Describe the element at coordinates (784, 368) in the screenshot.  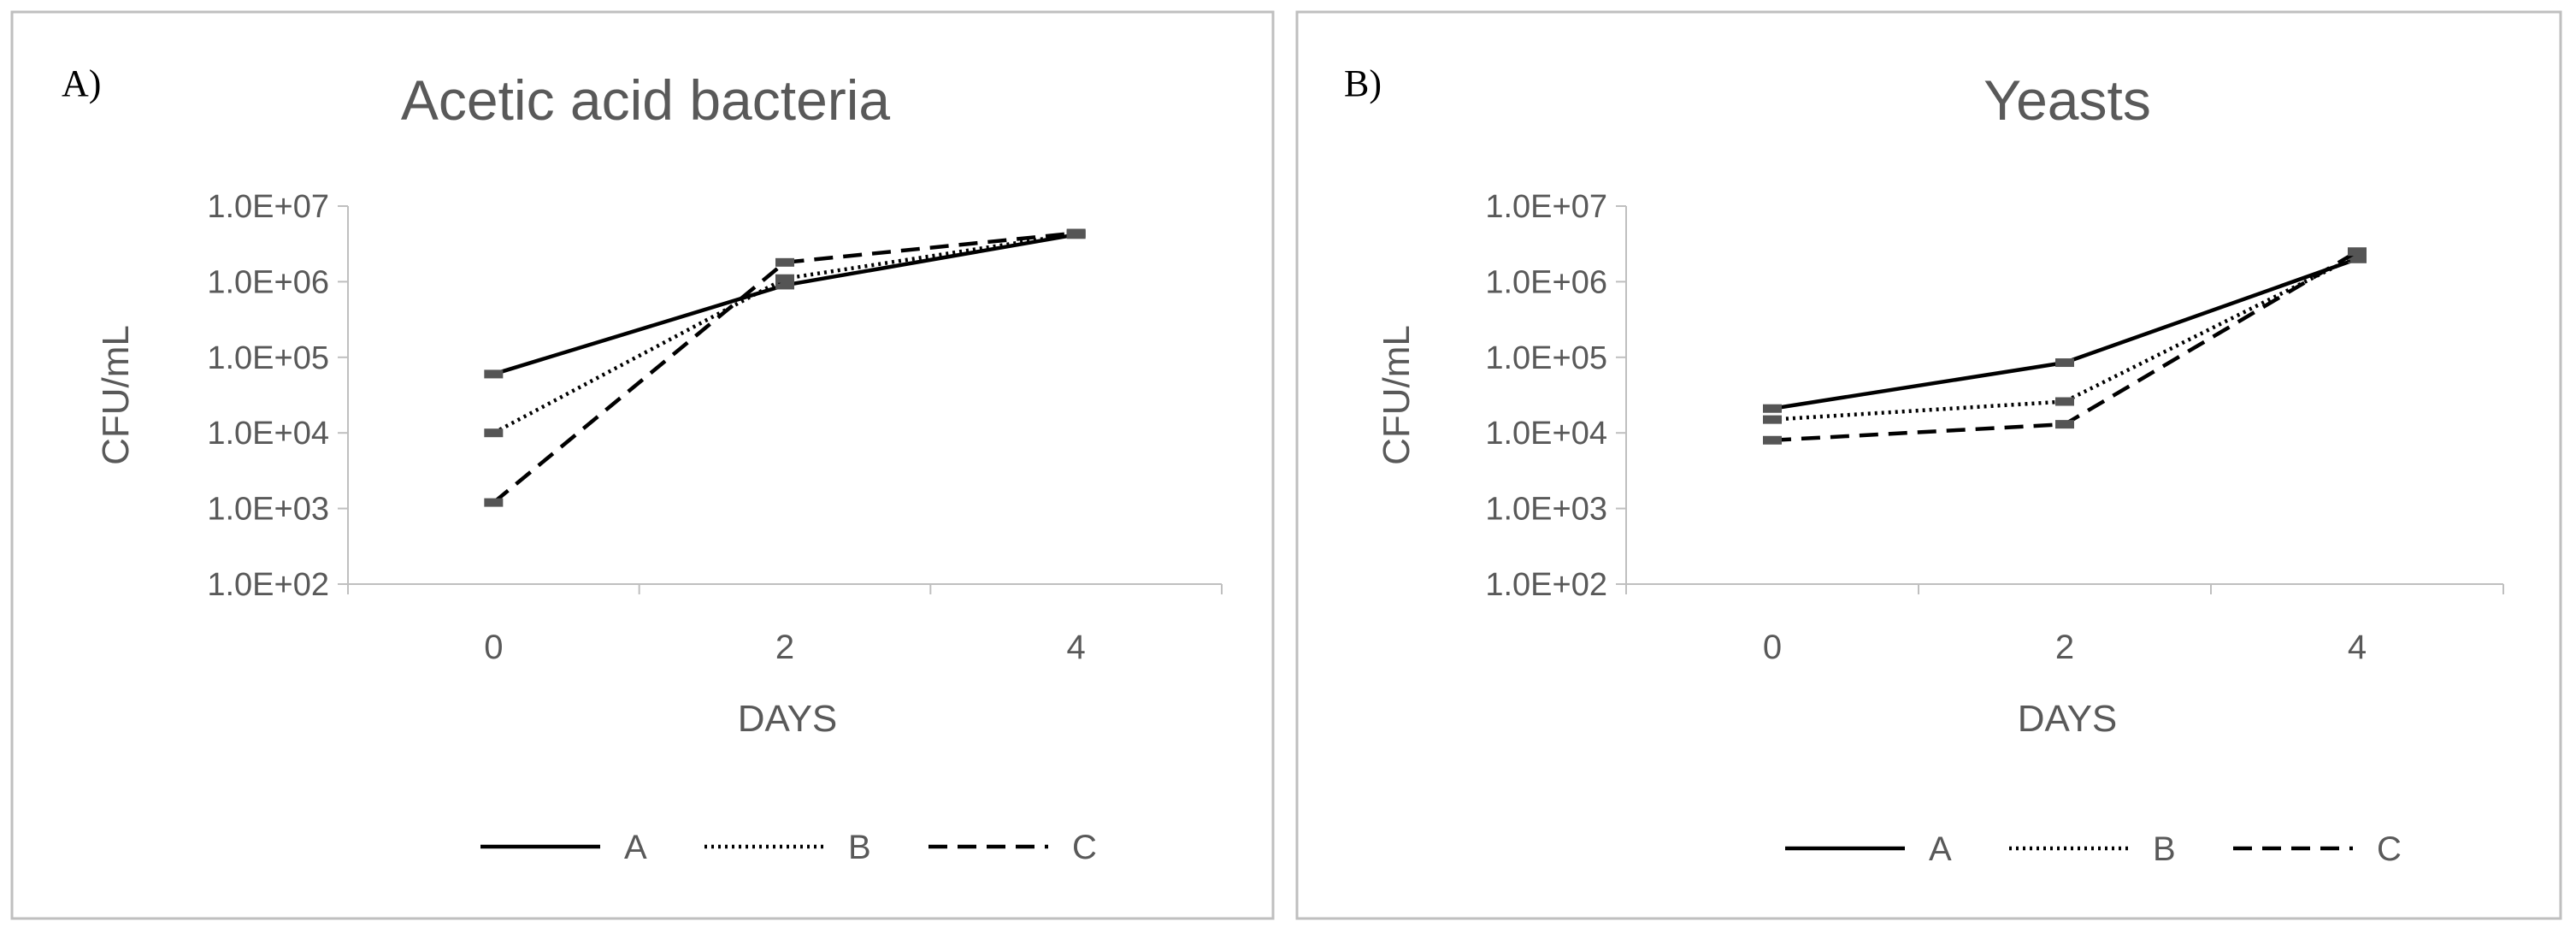
I see `series-line-c` at that location.